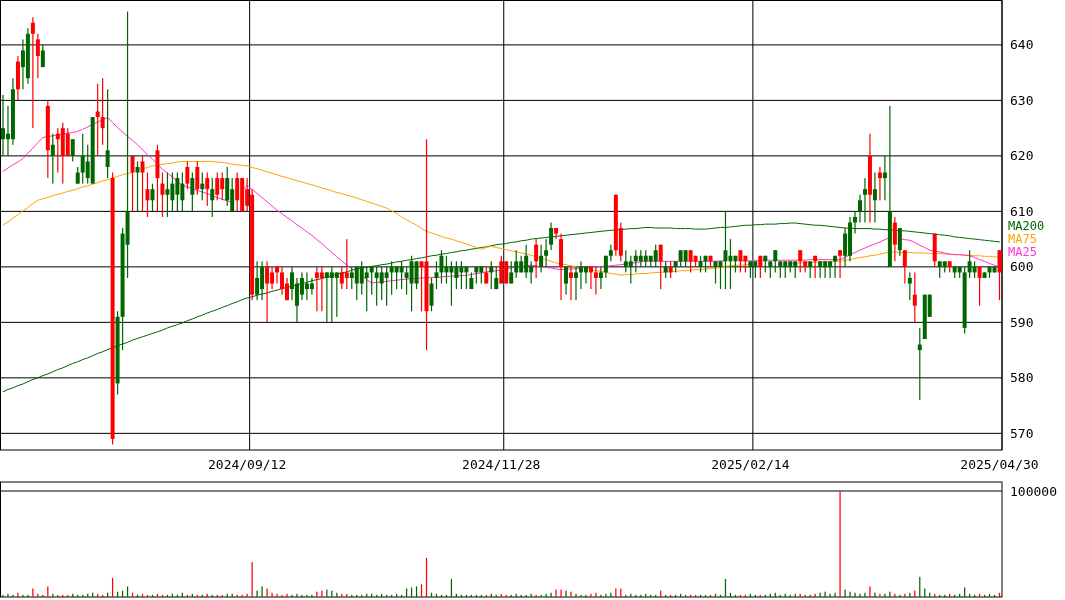 The width and height of the screenshot is (1065, 600). Describe the element at coordinates (1022, 239) in the screenshot. I see `series-label: MA75` at that location.